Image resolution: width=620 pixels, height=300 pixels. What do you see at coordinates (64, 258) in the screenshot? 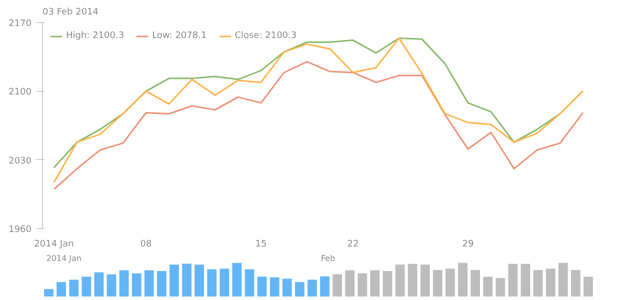
I see `text: 2014 Jan` at bounding box center [64, 258].